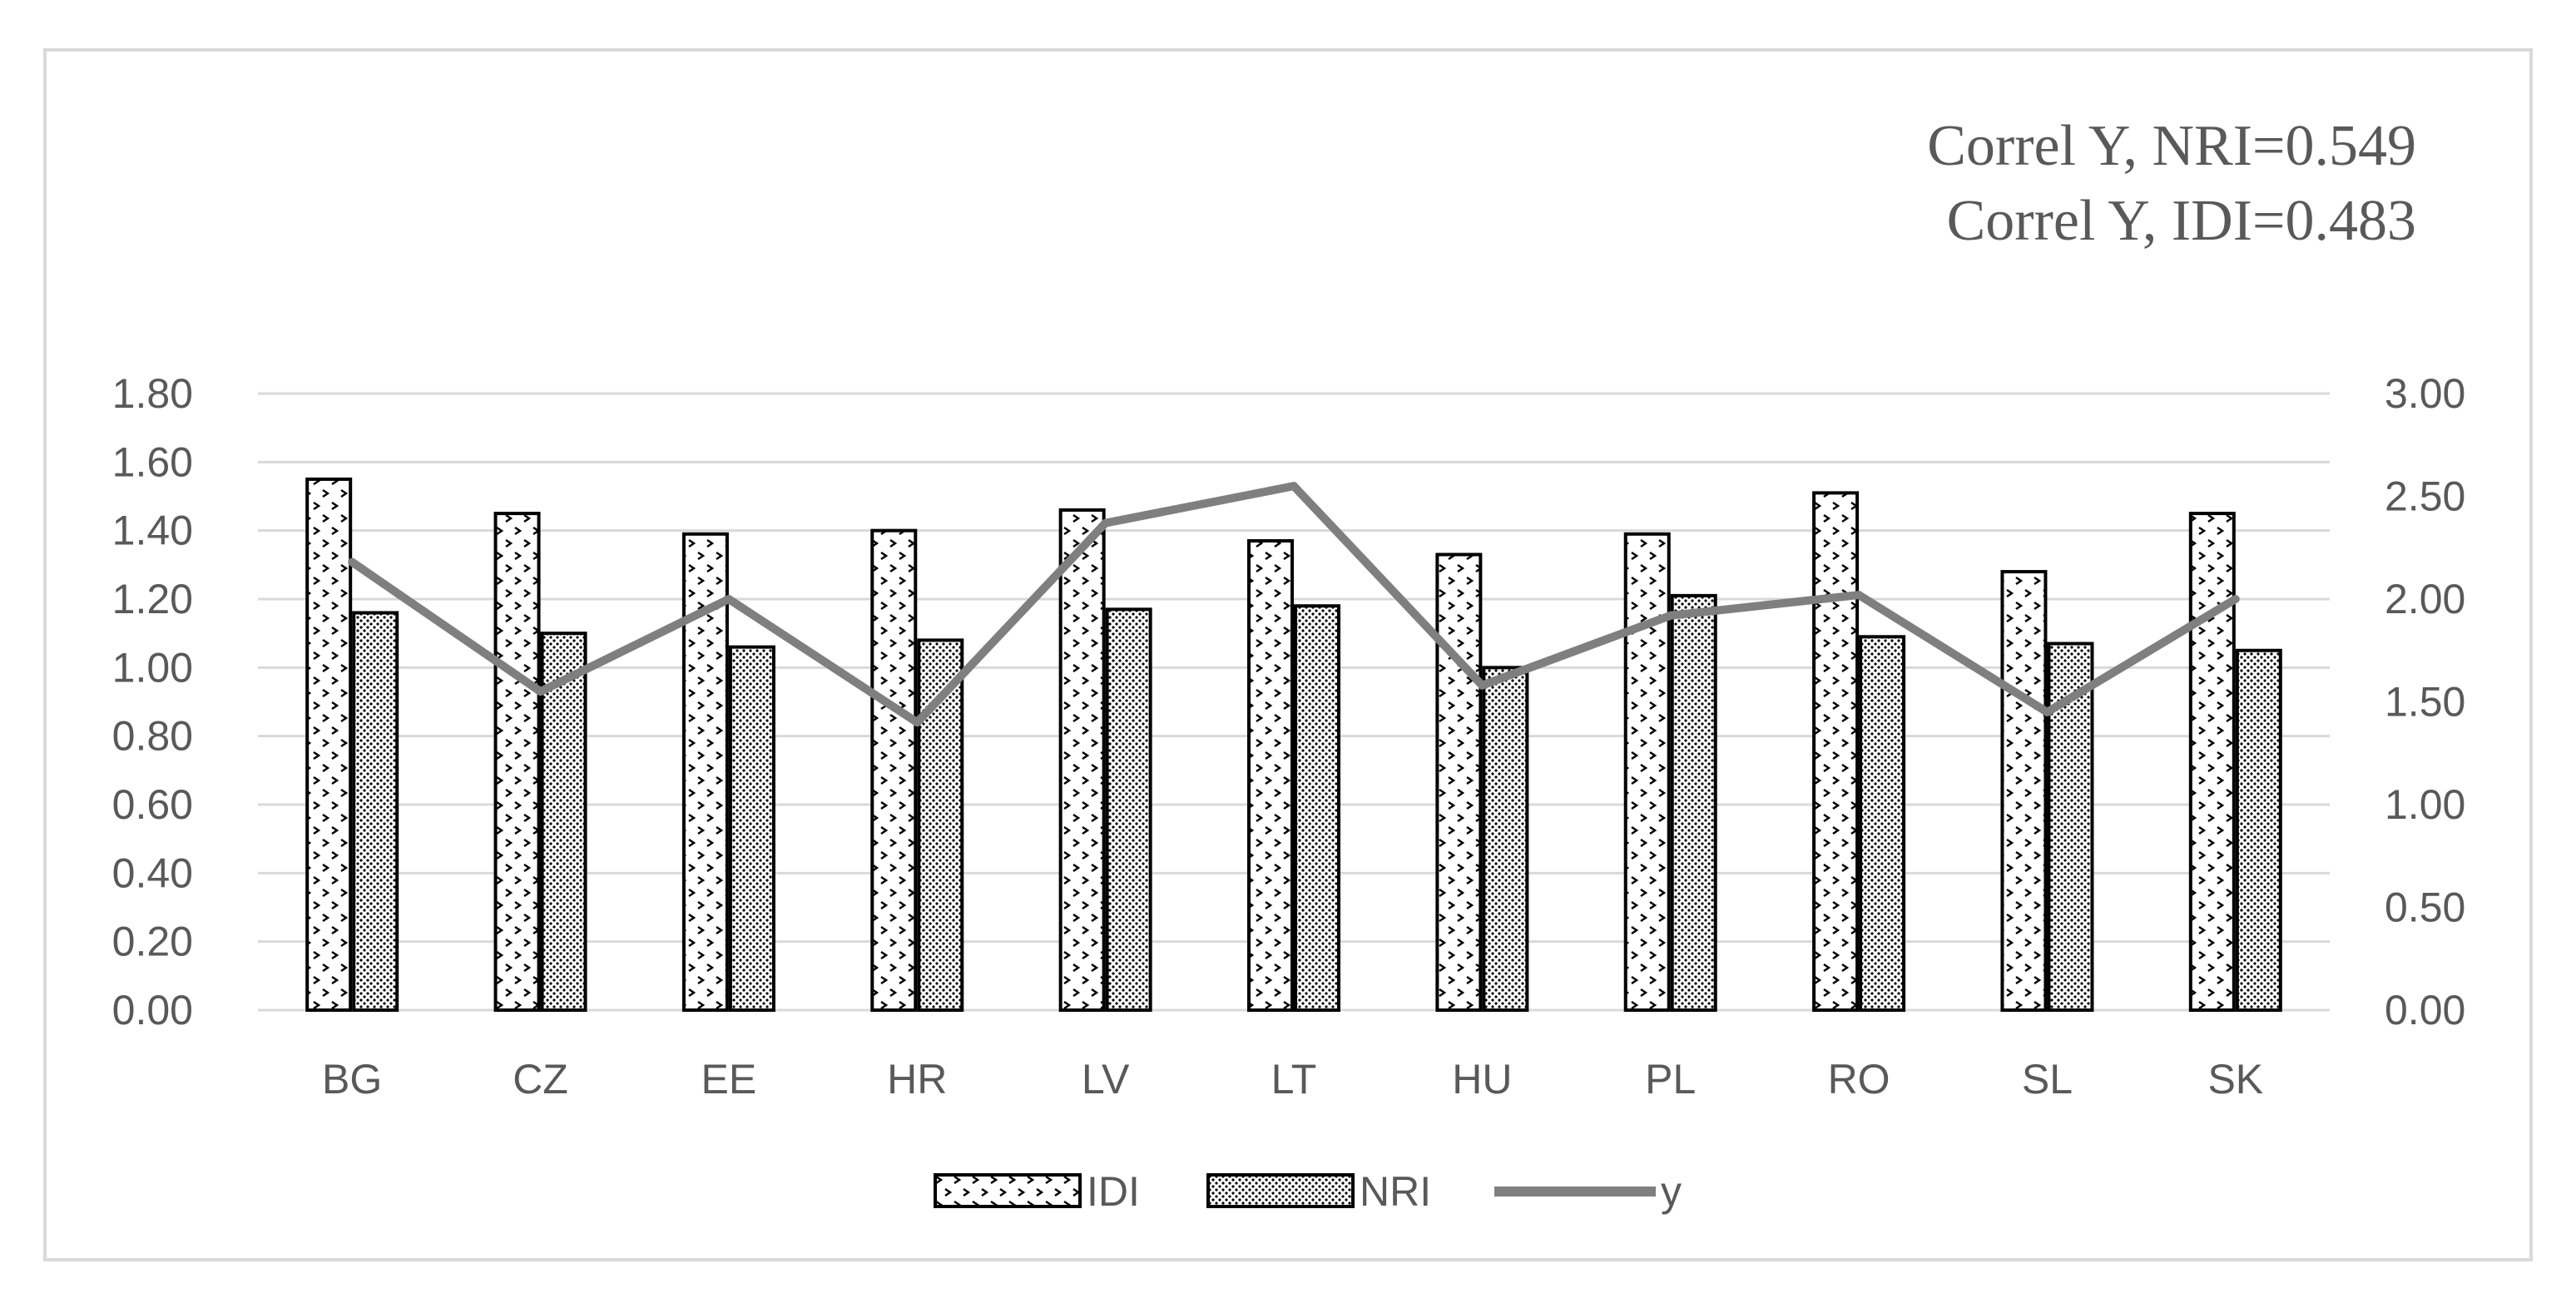  I want to click on legend: IDI NRI y, so click(1308, 1191).